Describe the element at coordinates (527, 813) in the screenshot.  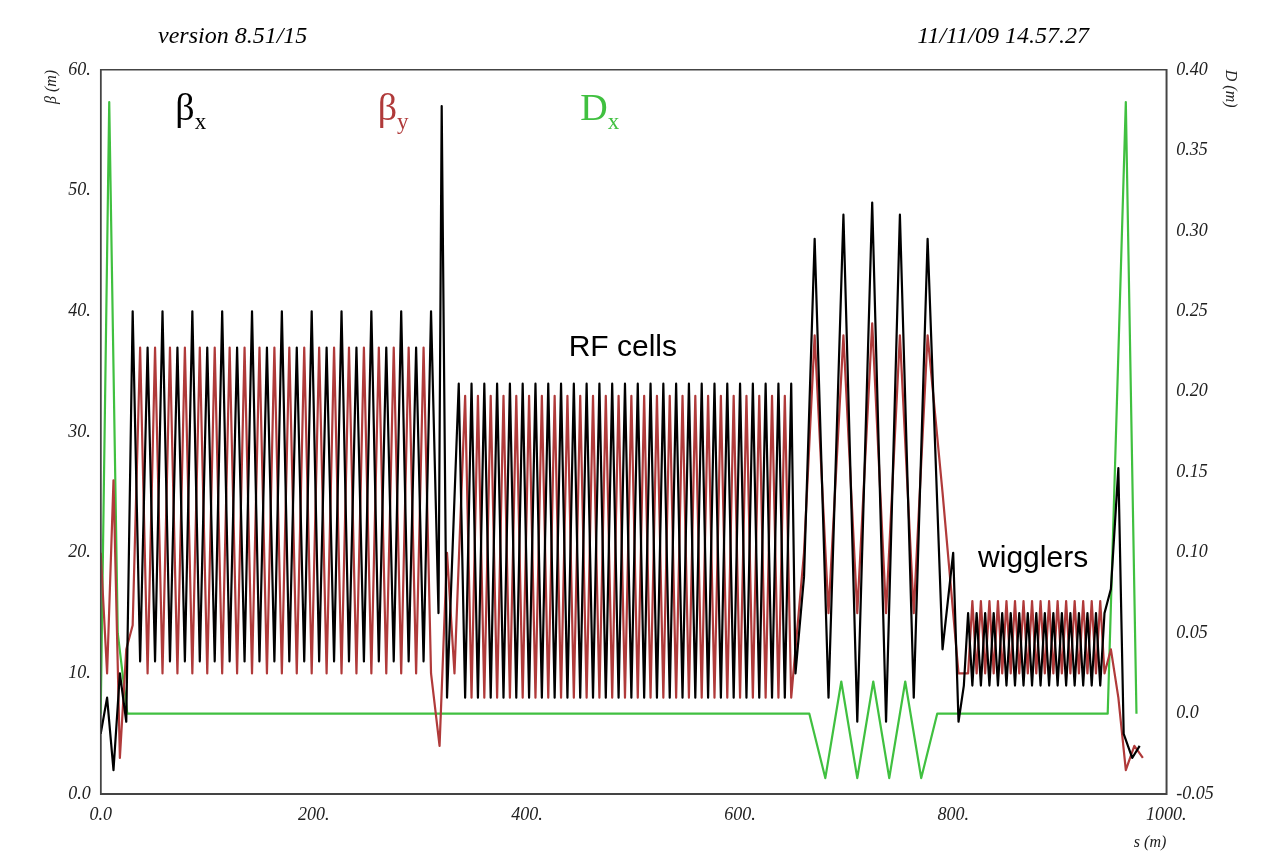
I see `x-tick-label: 400.` at that location.